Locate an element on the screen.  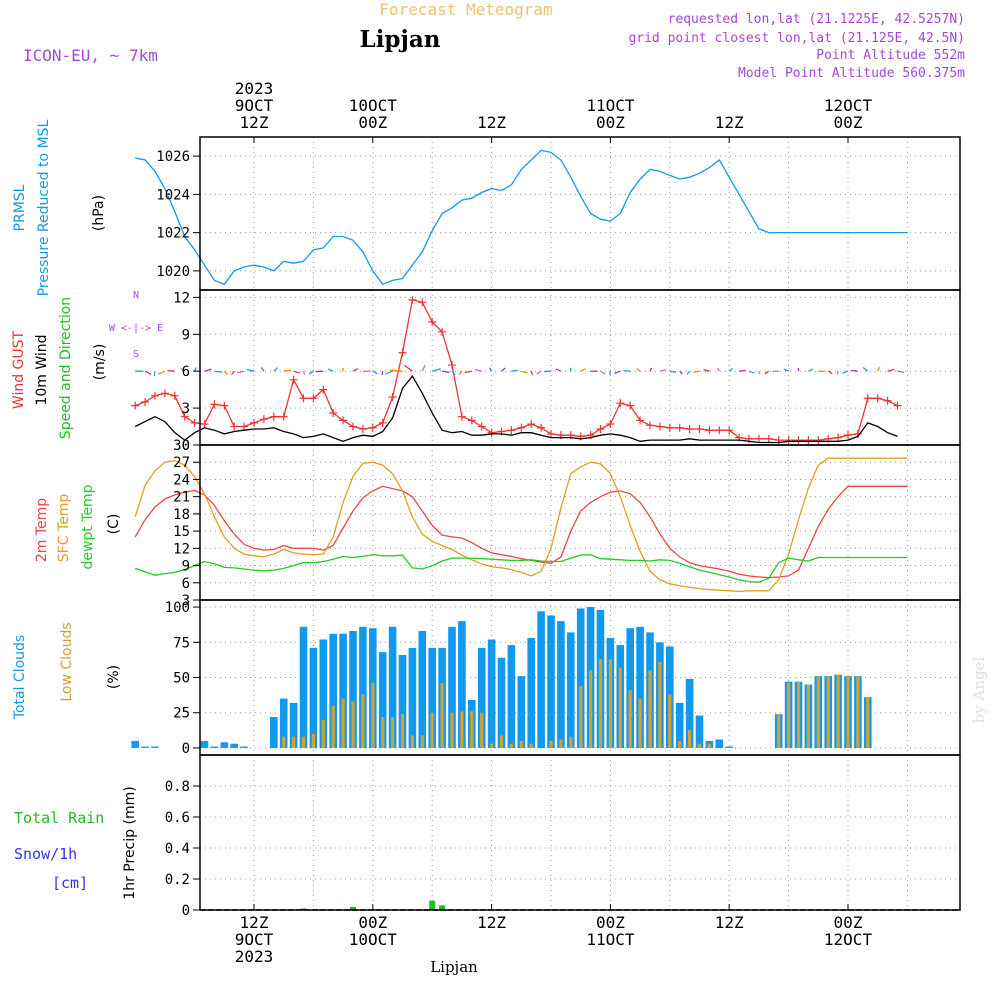
time-label-bottom: 2023 is located at coordinates (254, 956).